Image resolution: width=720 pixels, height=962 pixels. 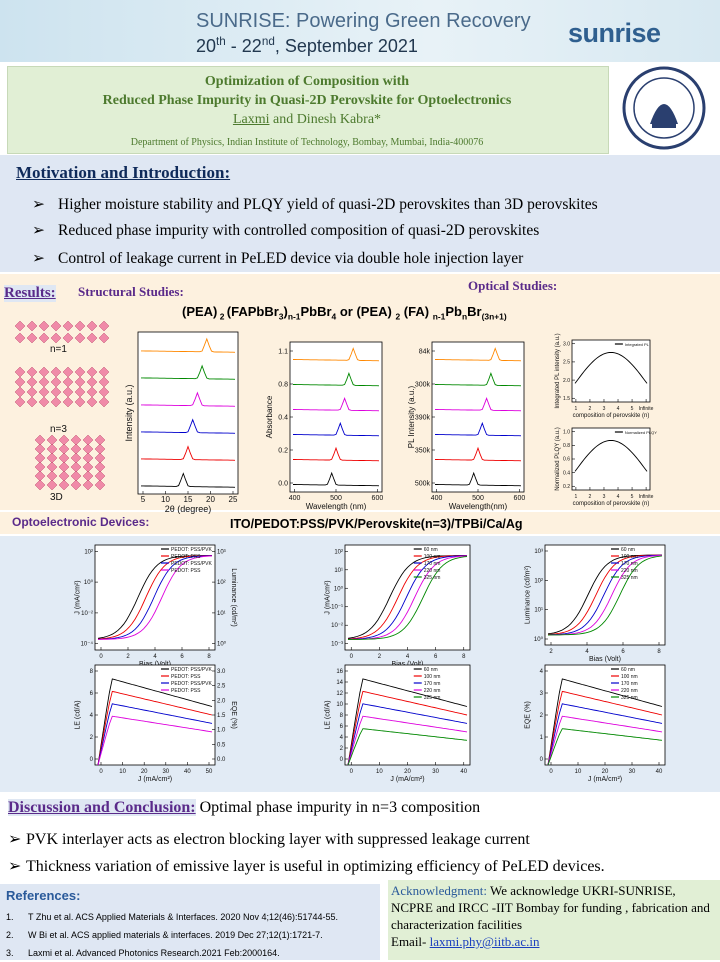 I want to click on author: Laxmi, so click(x=251, y=119).